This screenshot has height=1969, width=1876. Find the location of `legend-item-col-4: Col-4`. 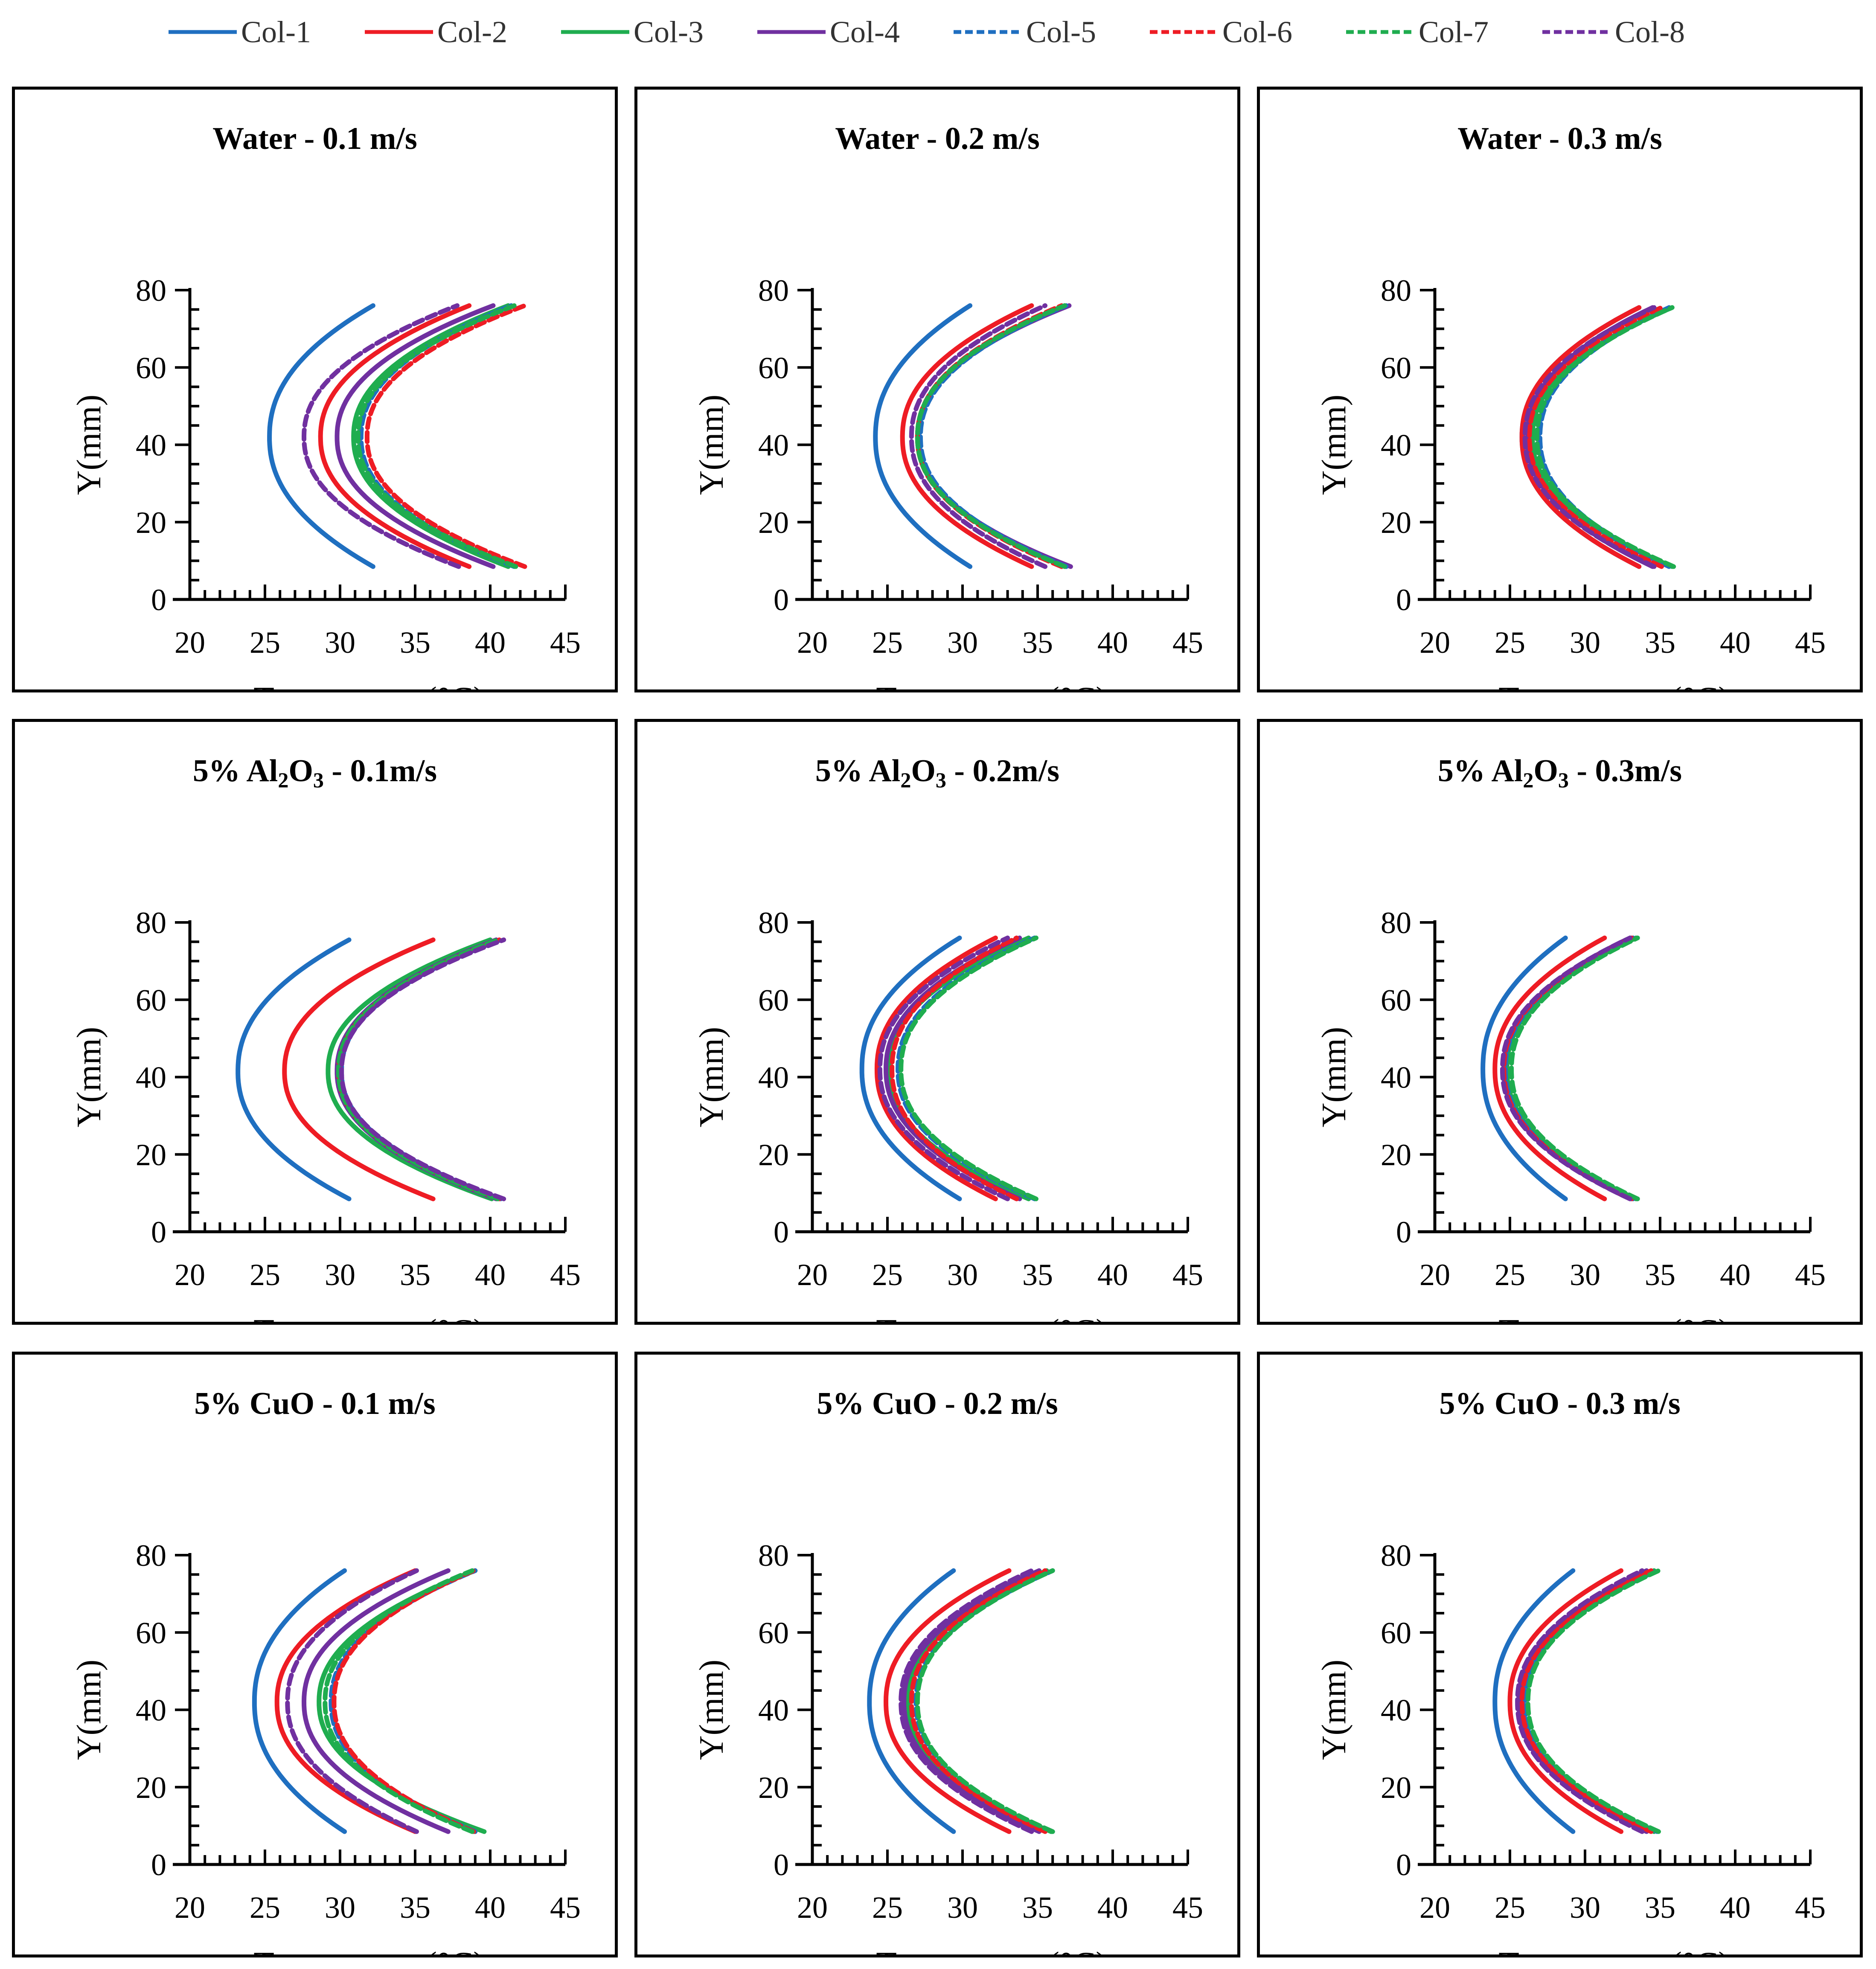

legend-item-col-4: Col-4 is located at coordinates (849, 32).